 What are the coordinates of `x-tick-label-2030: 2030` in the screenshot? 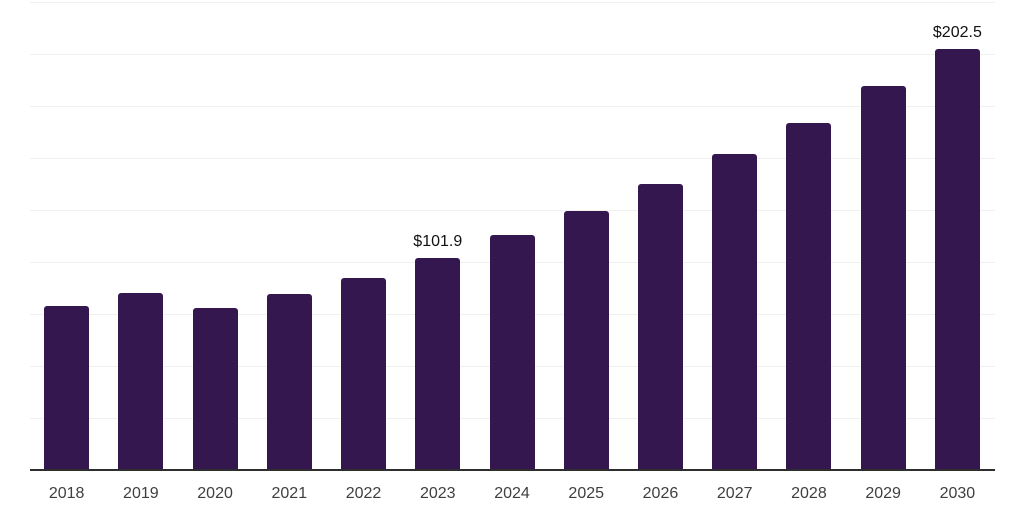 It's located at (957, 493).